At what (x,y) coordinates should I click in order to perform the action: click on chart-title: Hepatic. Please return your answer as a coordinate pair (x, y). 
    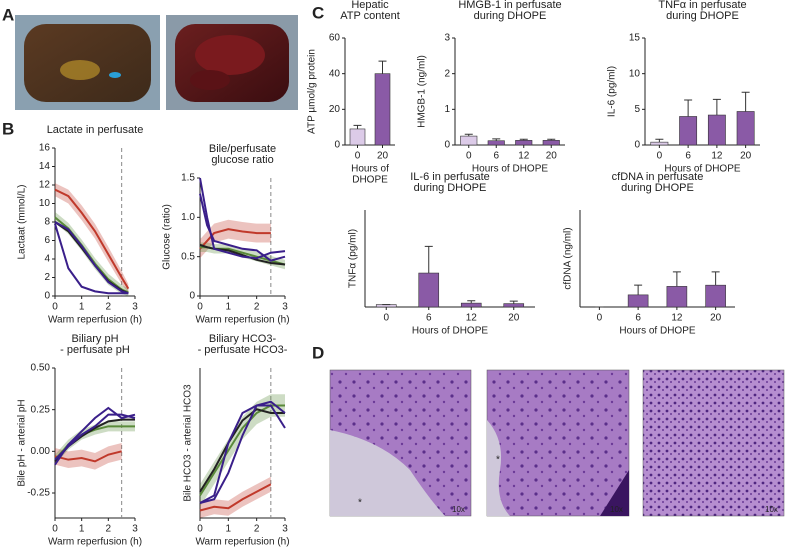
    Looking at the image, I should click on (370, 5).